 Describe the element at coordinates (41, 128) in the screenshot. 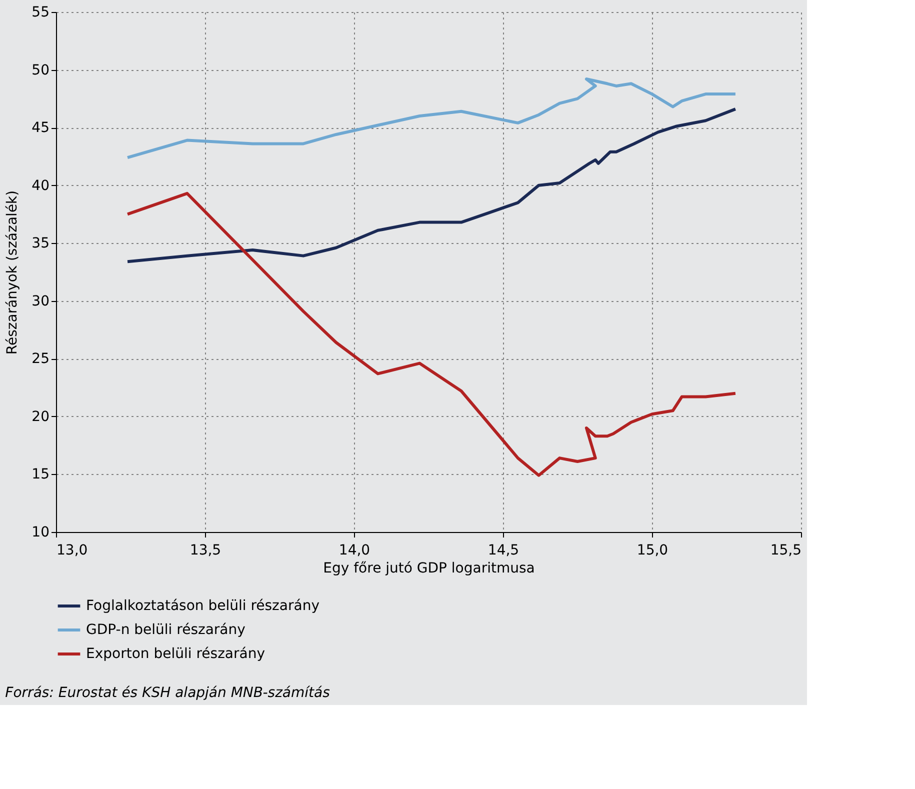

I see `y-tick-label: 45` at that location.